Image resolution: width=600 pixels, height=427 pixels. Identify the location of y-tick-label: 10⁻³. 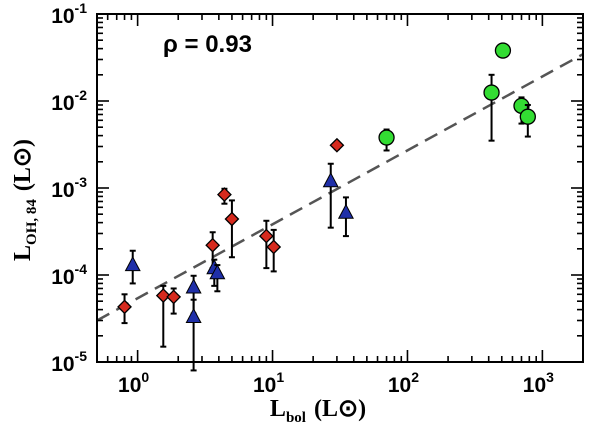
(69, 188).